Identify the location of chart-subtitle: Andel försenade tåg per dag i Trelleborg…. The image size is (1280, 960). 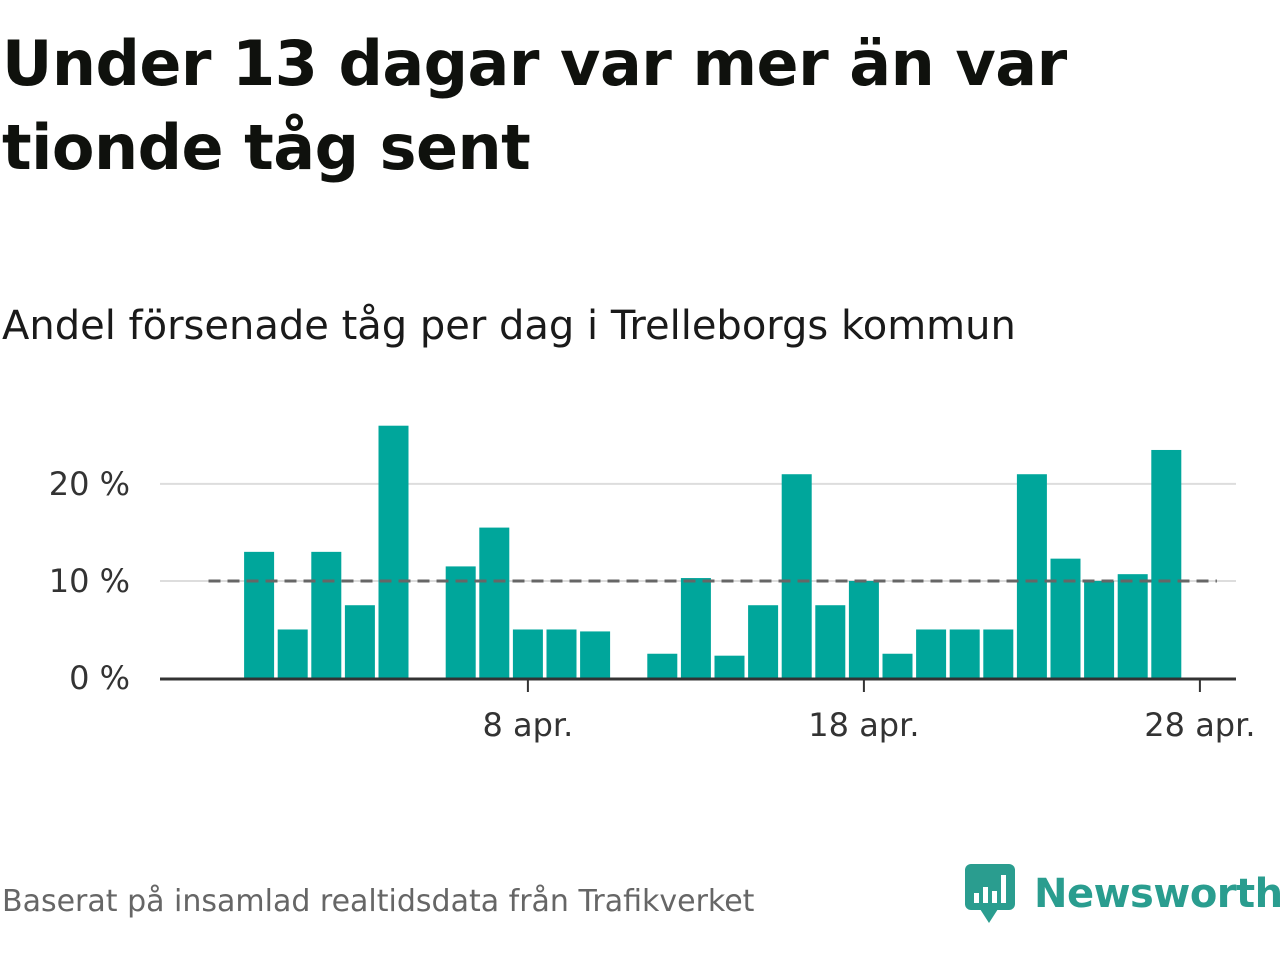
(509, 326).